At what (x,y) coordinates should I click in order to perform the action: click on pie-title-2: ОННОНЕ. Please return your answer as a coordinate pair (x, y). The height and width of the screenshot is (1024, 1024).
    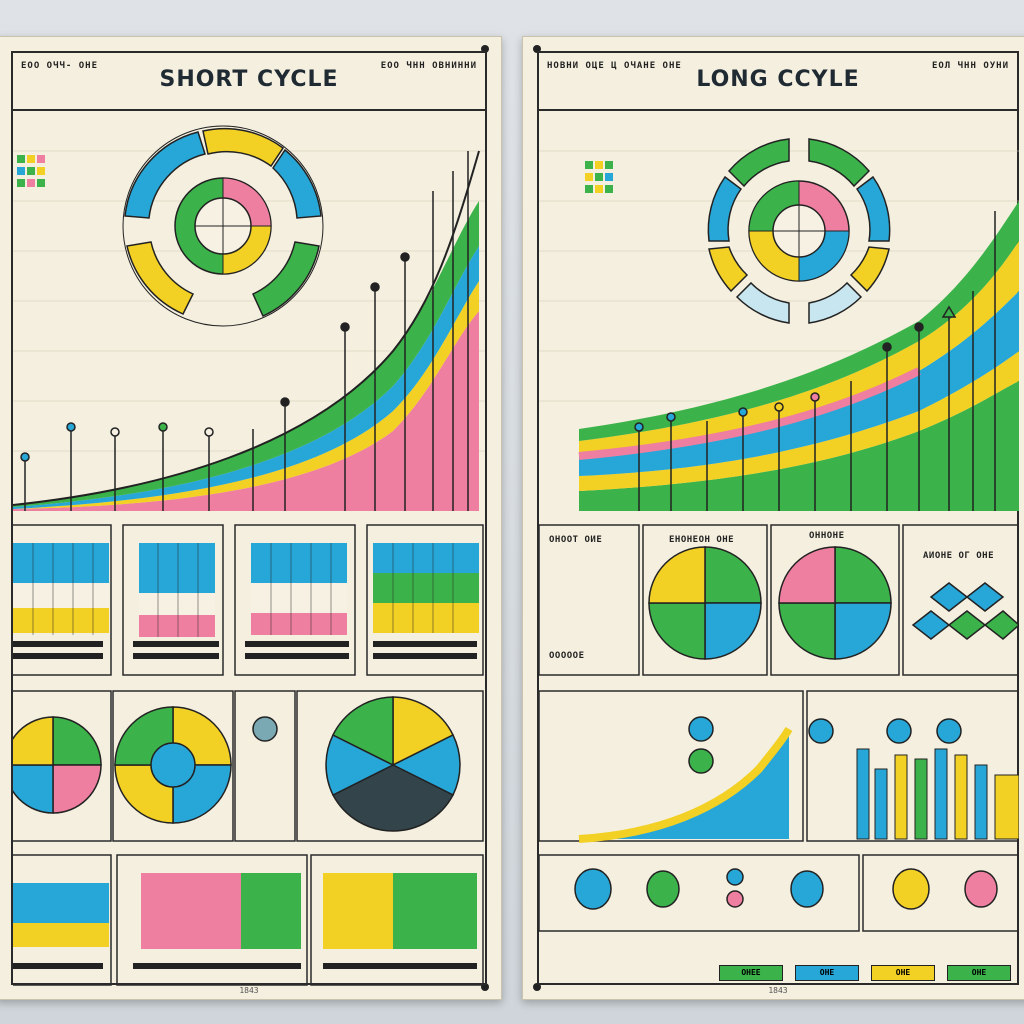
    Looking at the image, I should click on (827, 536).